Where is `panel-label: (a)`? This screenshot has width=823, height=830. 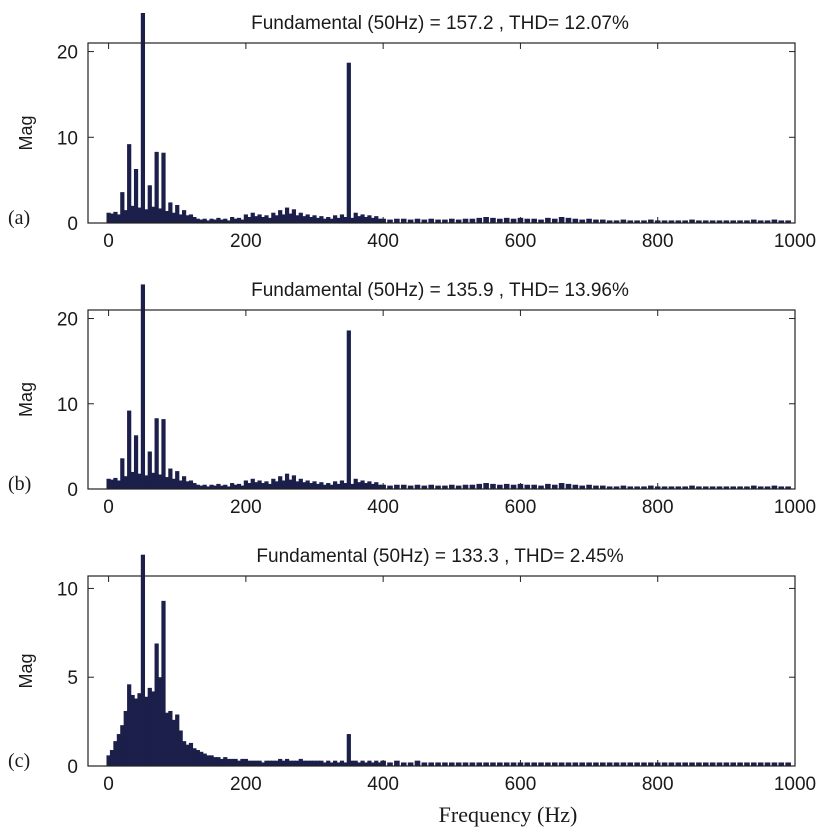
panel-label: (a) is located at coordinates (19, 218).